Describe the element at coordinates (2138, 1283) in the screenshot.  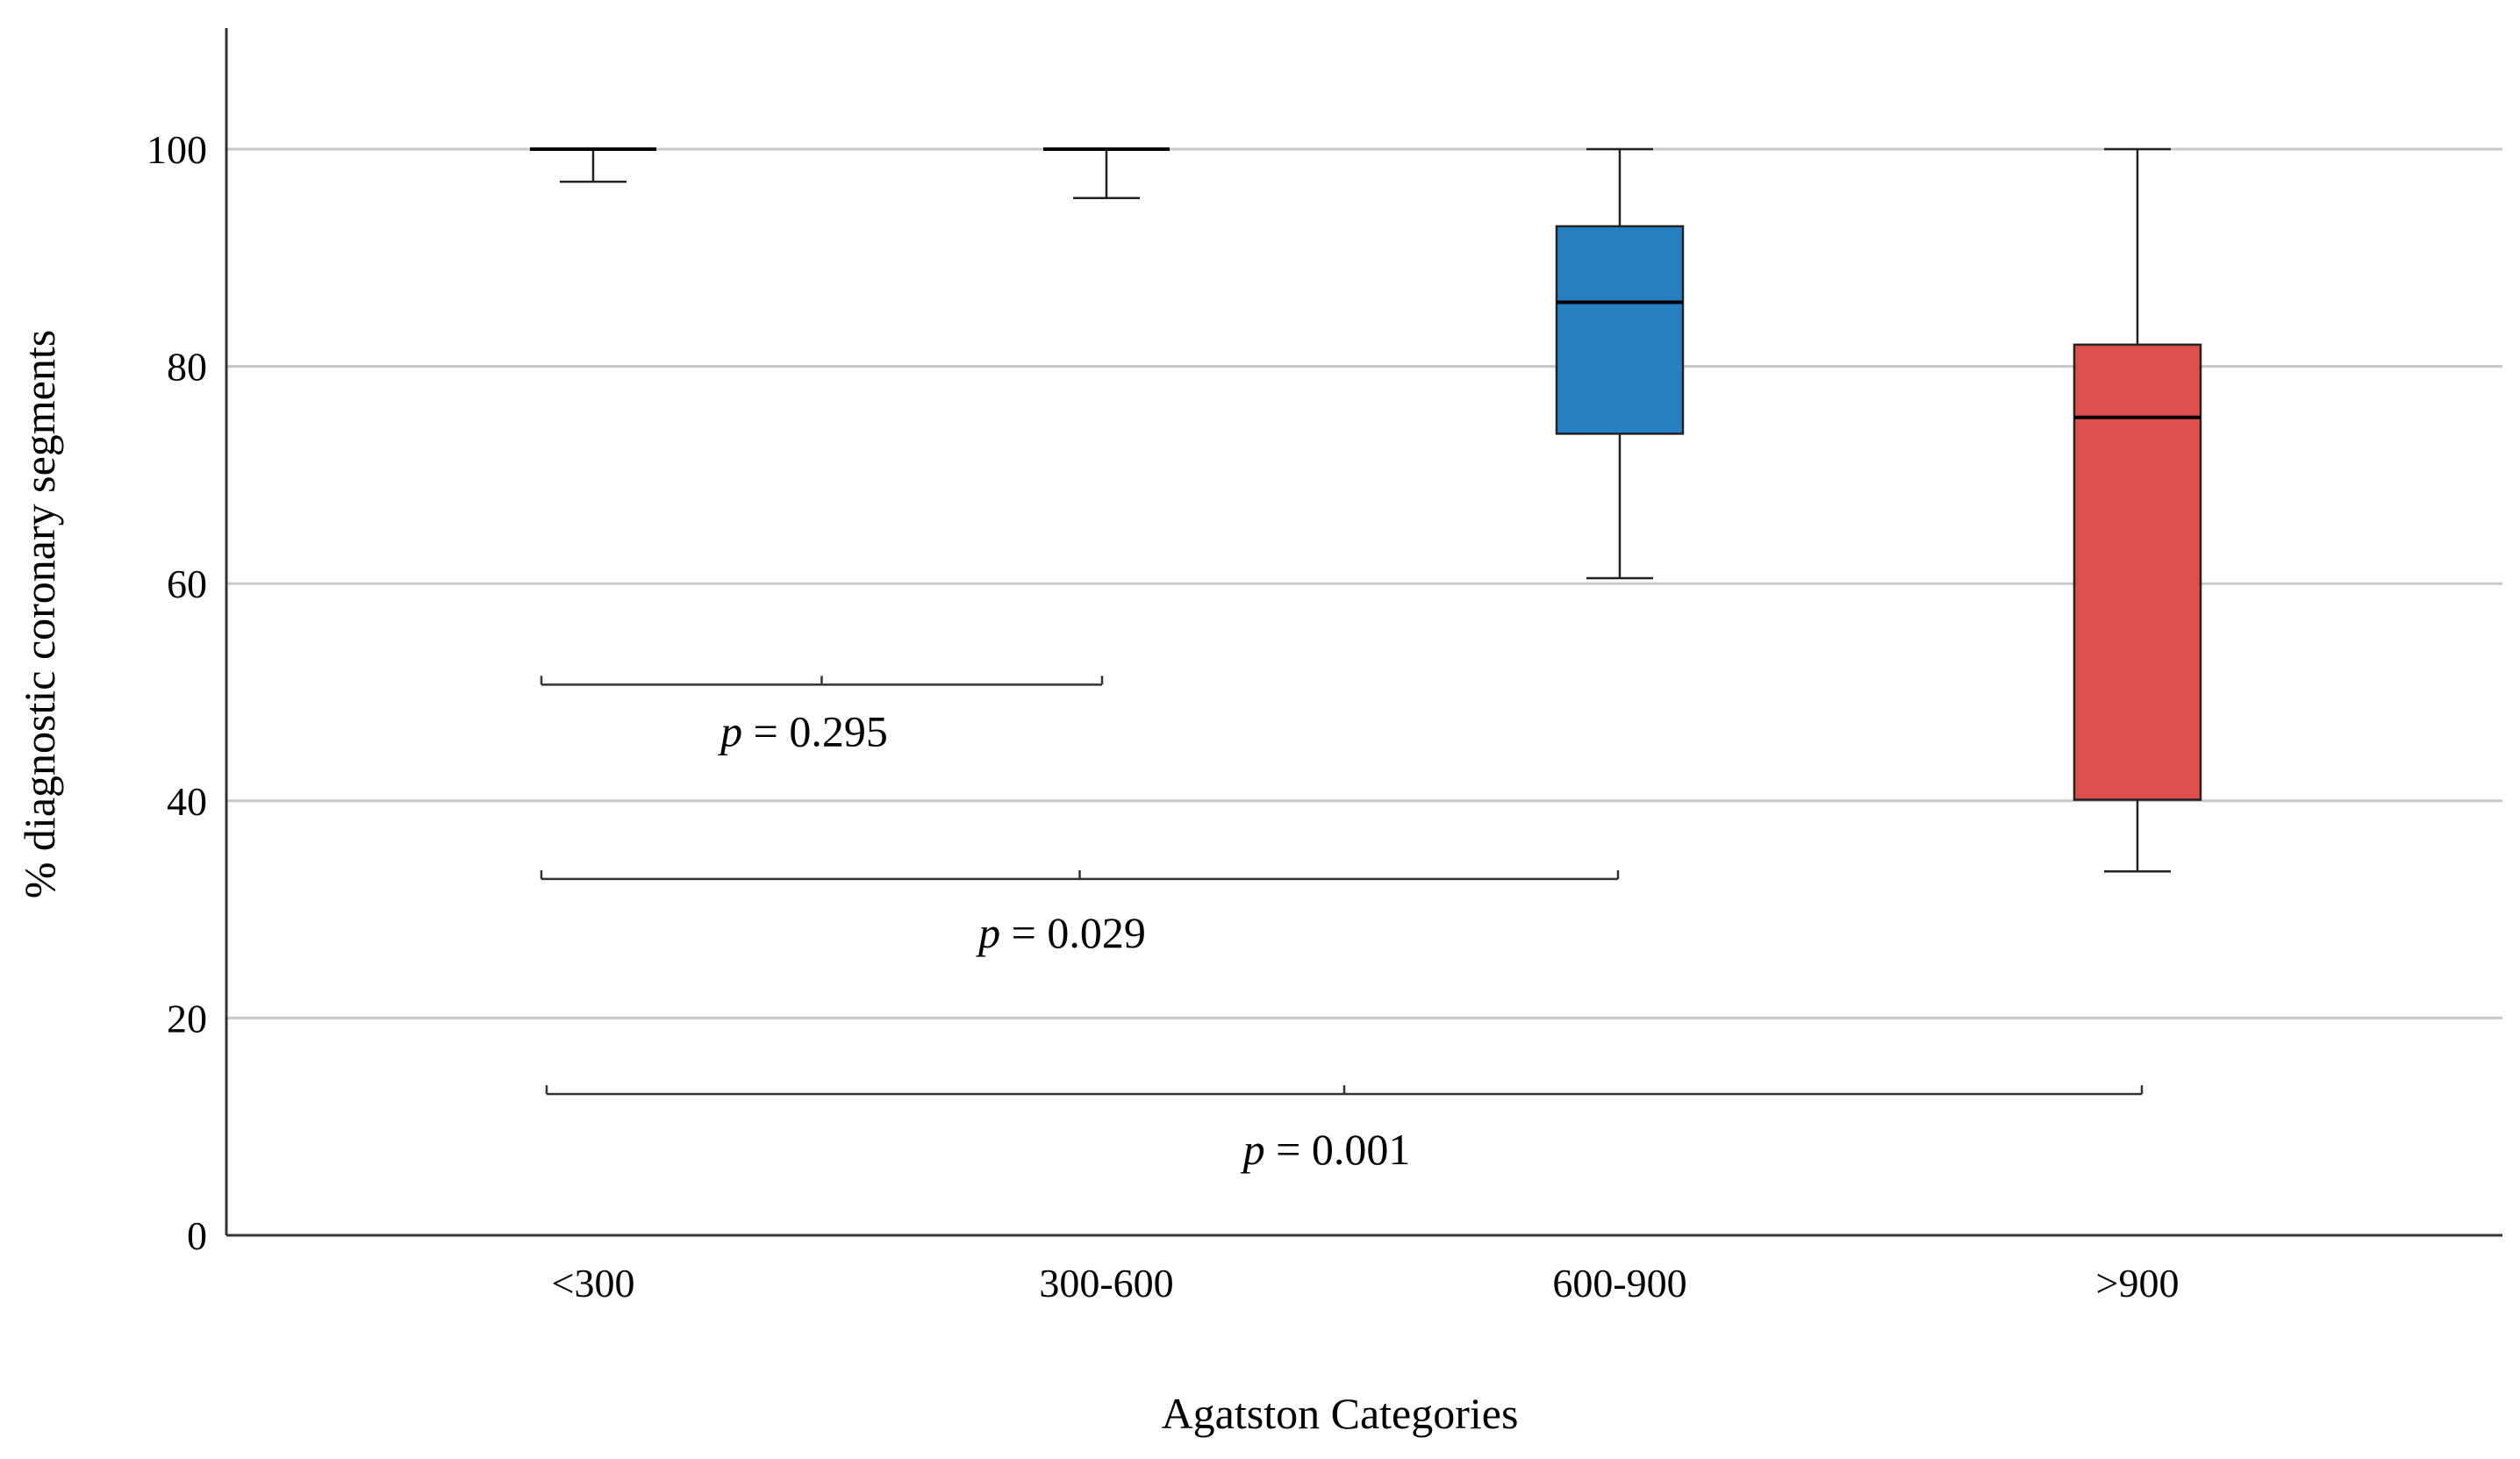
I see `x-tick-label: >900` at that location.